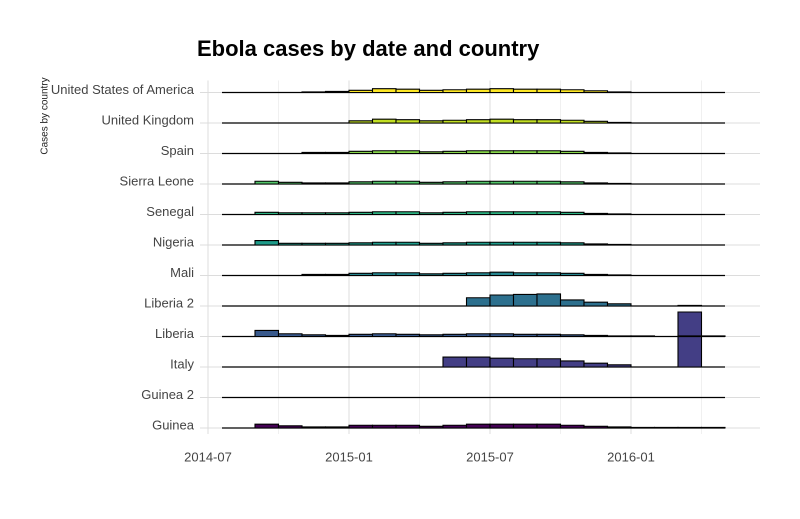 The height and width of the screenshot is (519, 800). Describe the element at coordinates (170, 211) in the screenshot. I see `y-tick-label: Senegal` at that location.